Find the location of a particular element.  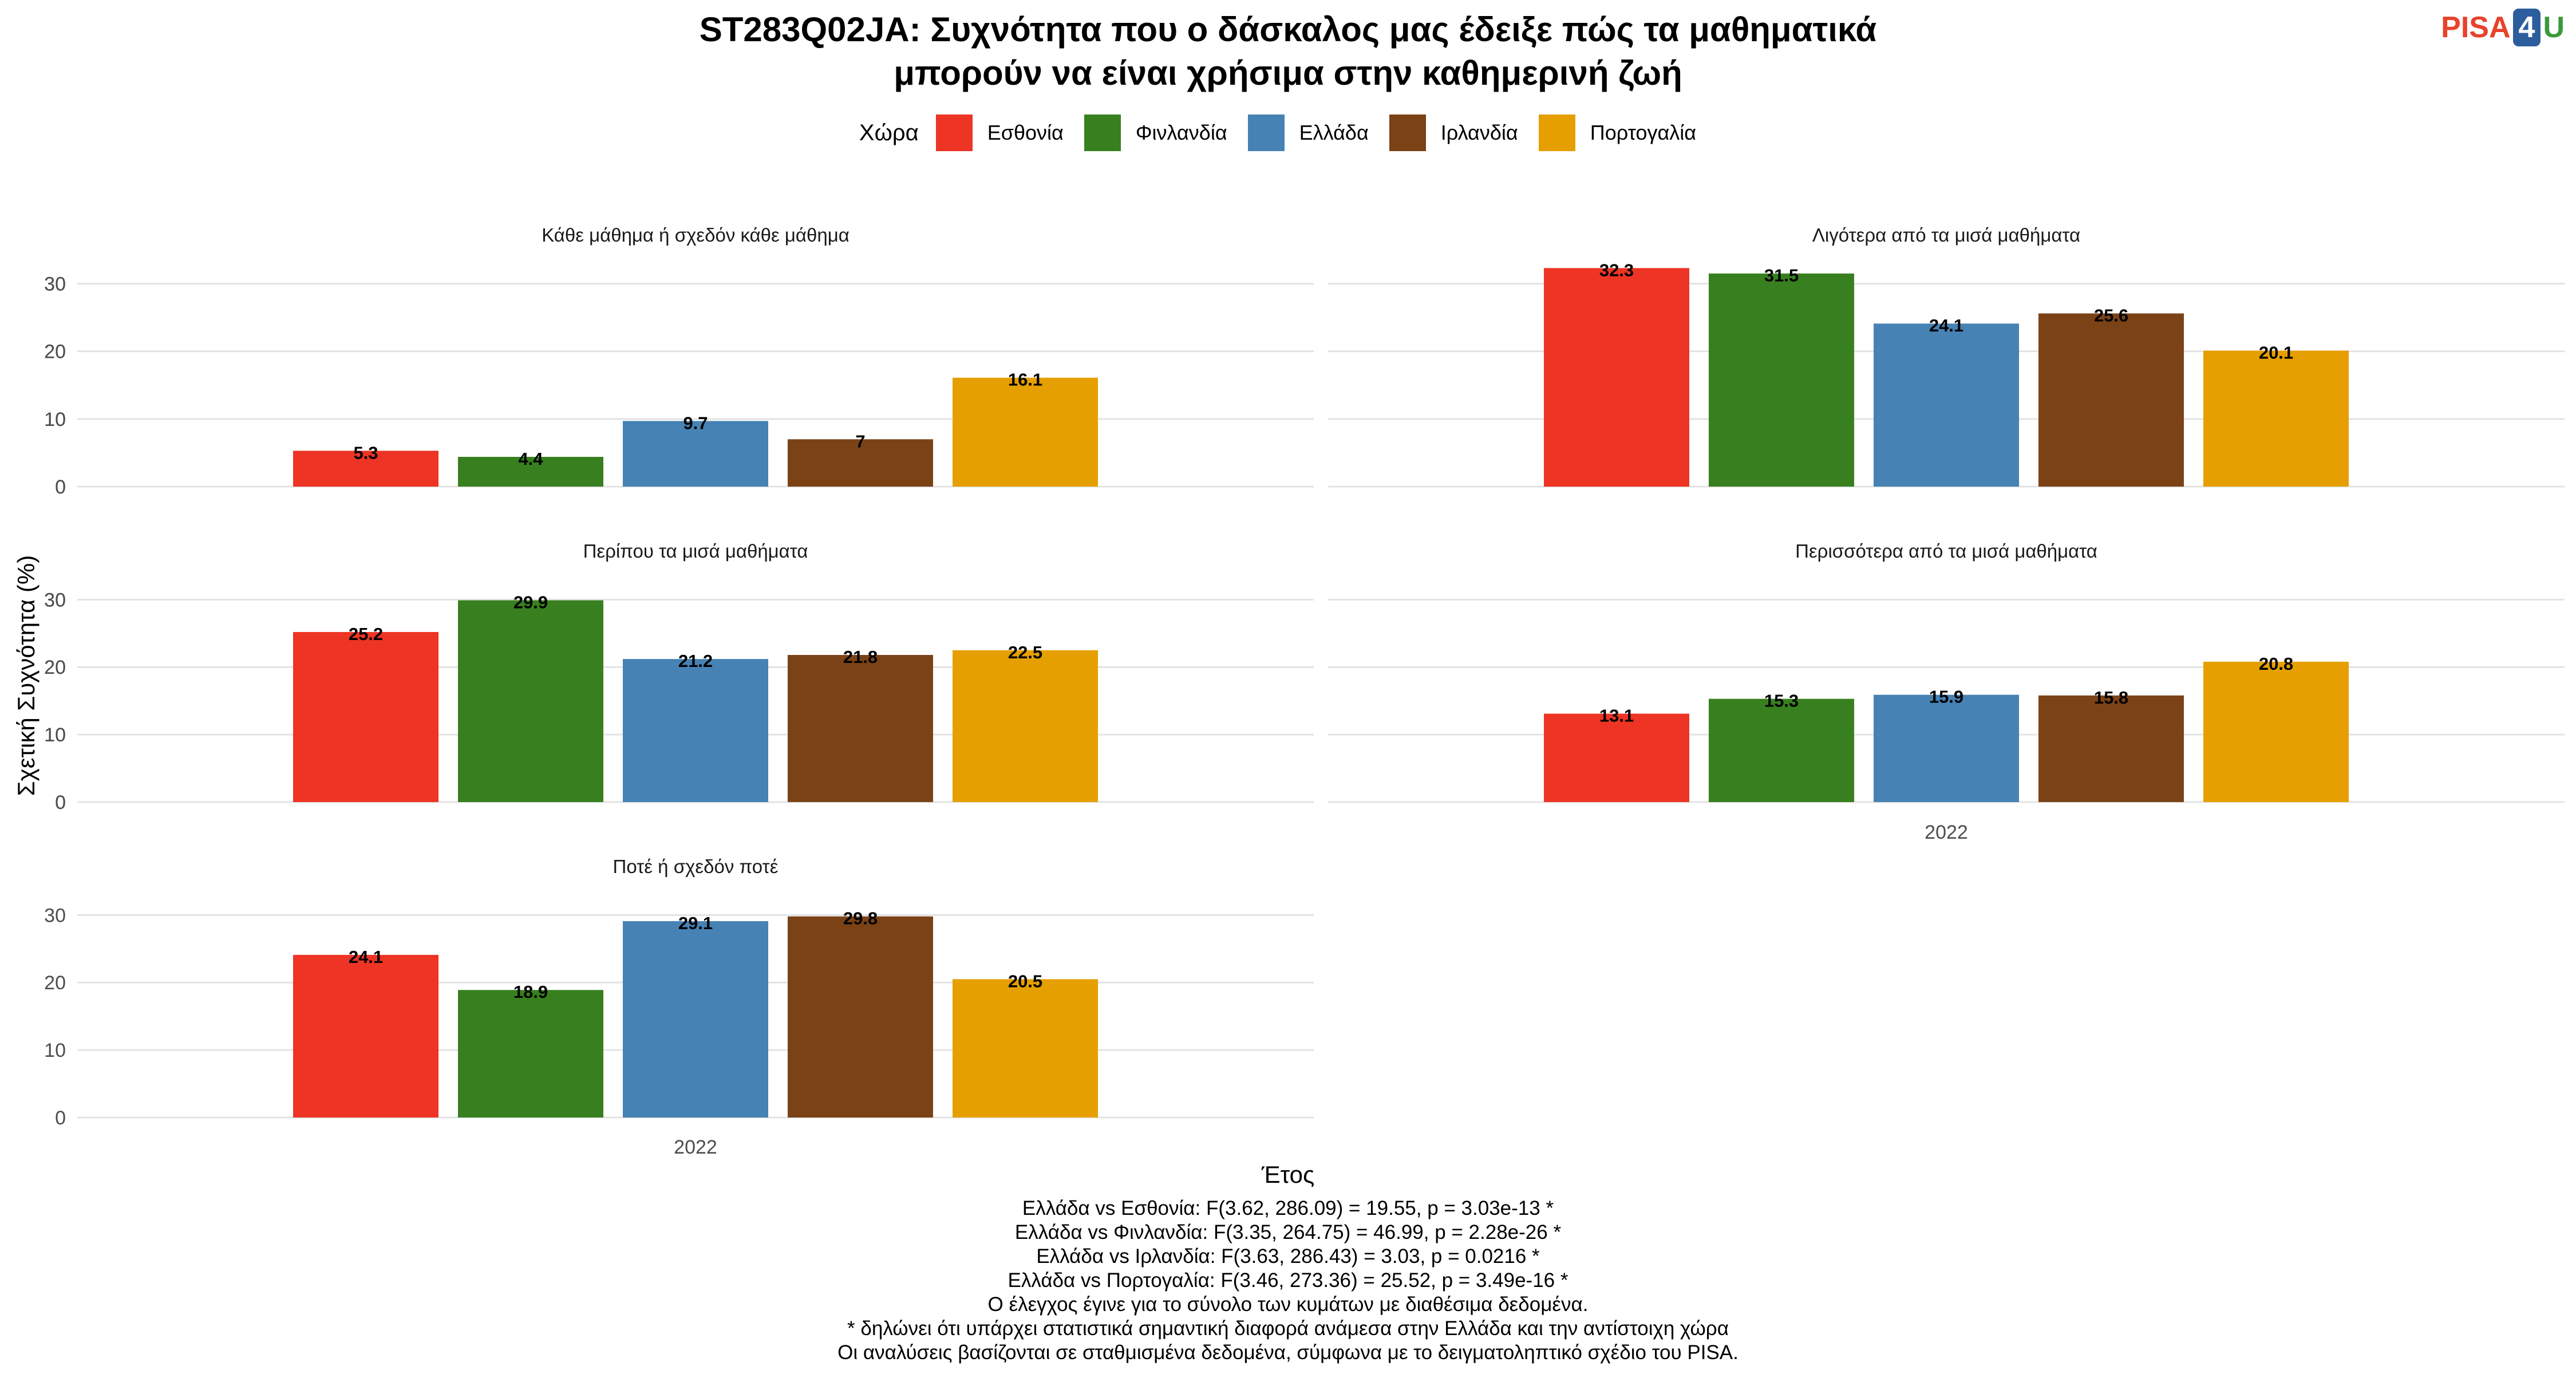

data-label: 15.9 is located at coordinates (1946, 697).